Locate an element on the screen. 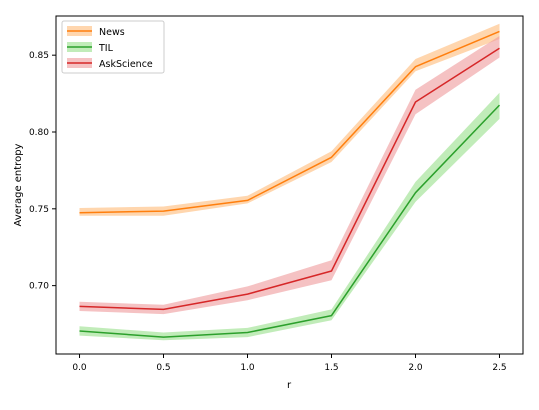 The image size is (539, 410). y-tick-label: 0.85 is located at coordinates (39, 56).